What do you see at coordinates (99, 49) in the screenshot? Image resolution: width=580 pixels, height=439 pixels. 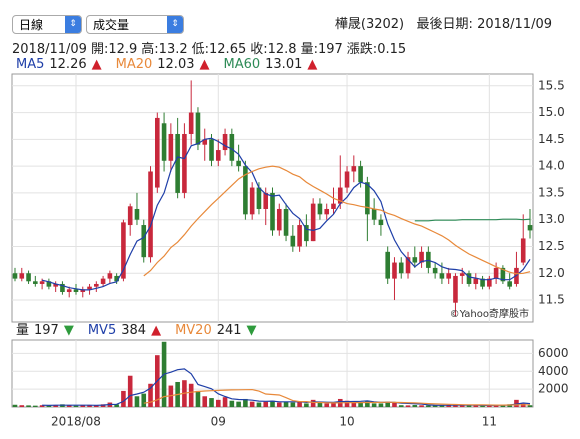 I see `quote-label: 開:` at bounding box center [99, 49].